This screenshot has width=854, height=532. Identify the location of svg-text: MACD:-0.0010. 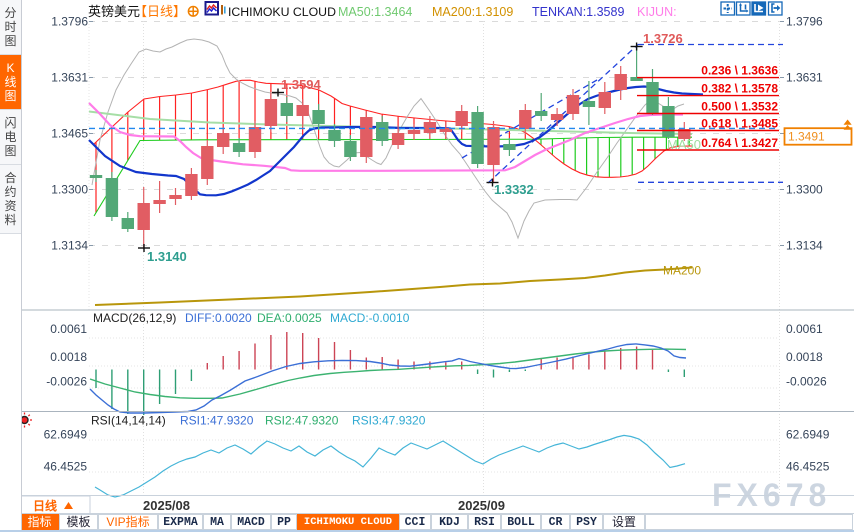
(370, 318).